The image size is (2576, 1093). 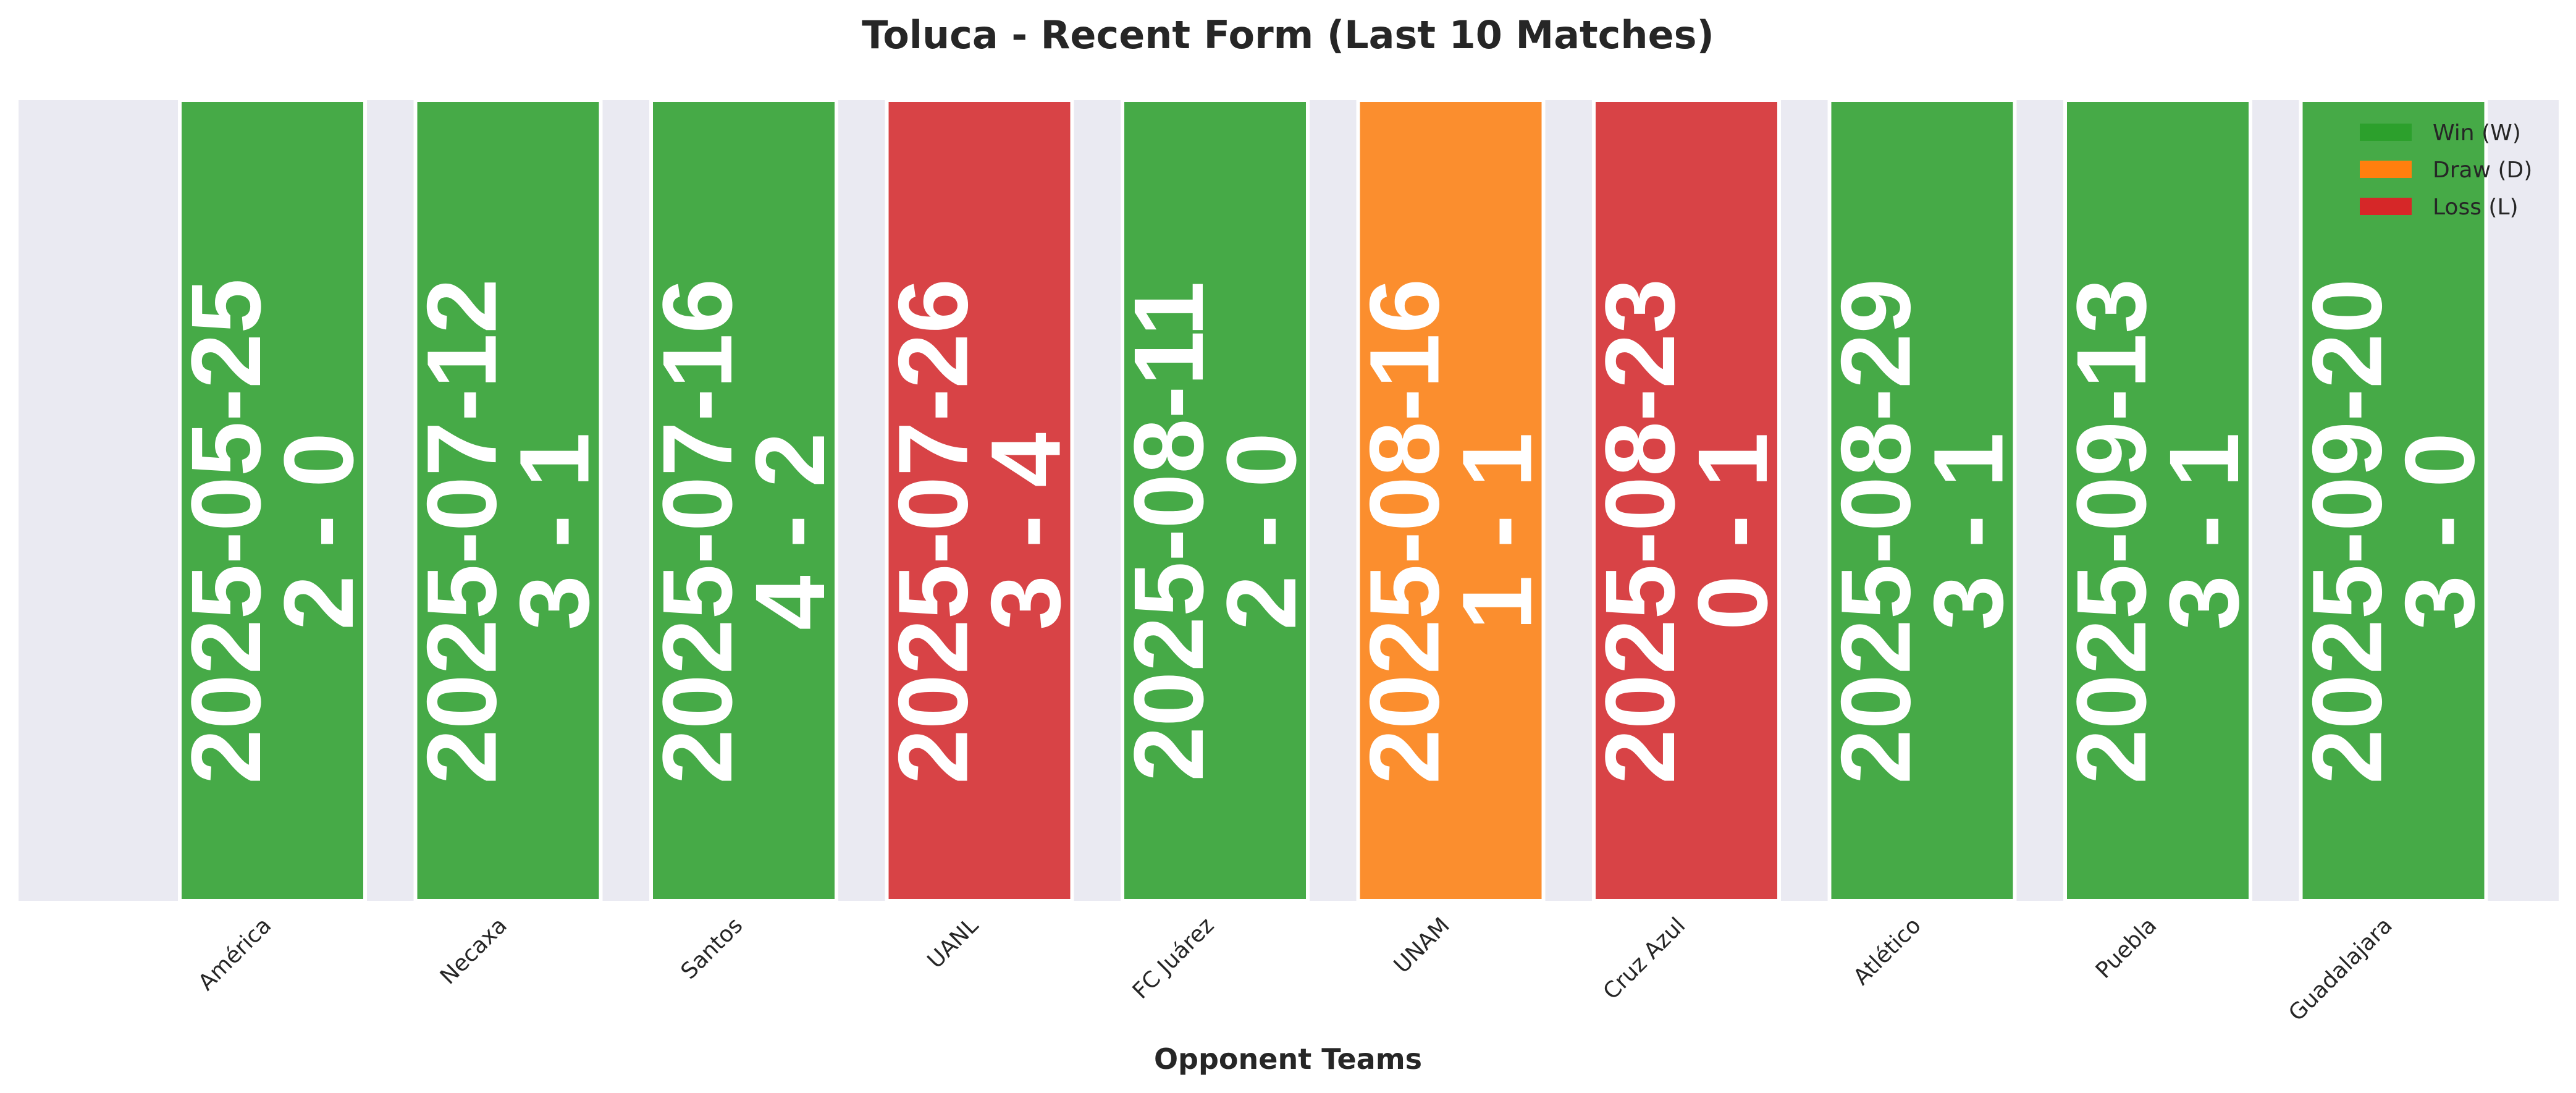 I want to click on legend-label-d: Draw (D), so click(x=2482, y=171).